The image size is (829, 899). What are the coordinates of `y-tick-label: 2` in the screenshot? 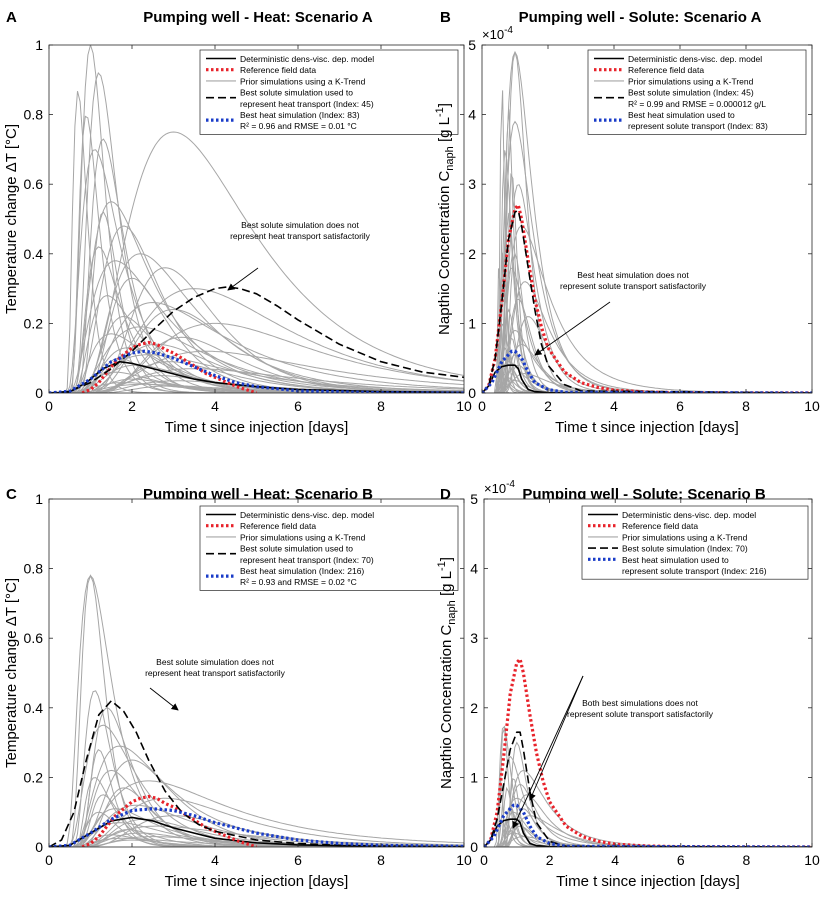 It's located at (472, 254).